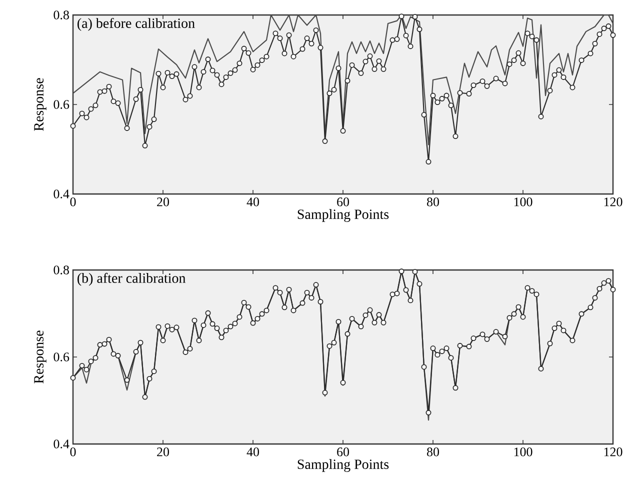 This screenshot has height=497, width=627. I want to click on annotation: (a) before calibration, so click(136, 24).